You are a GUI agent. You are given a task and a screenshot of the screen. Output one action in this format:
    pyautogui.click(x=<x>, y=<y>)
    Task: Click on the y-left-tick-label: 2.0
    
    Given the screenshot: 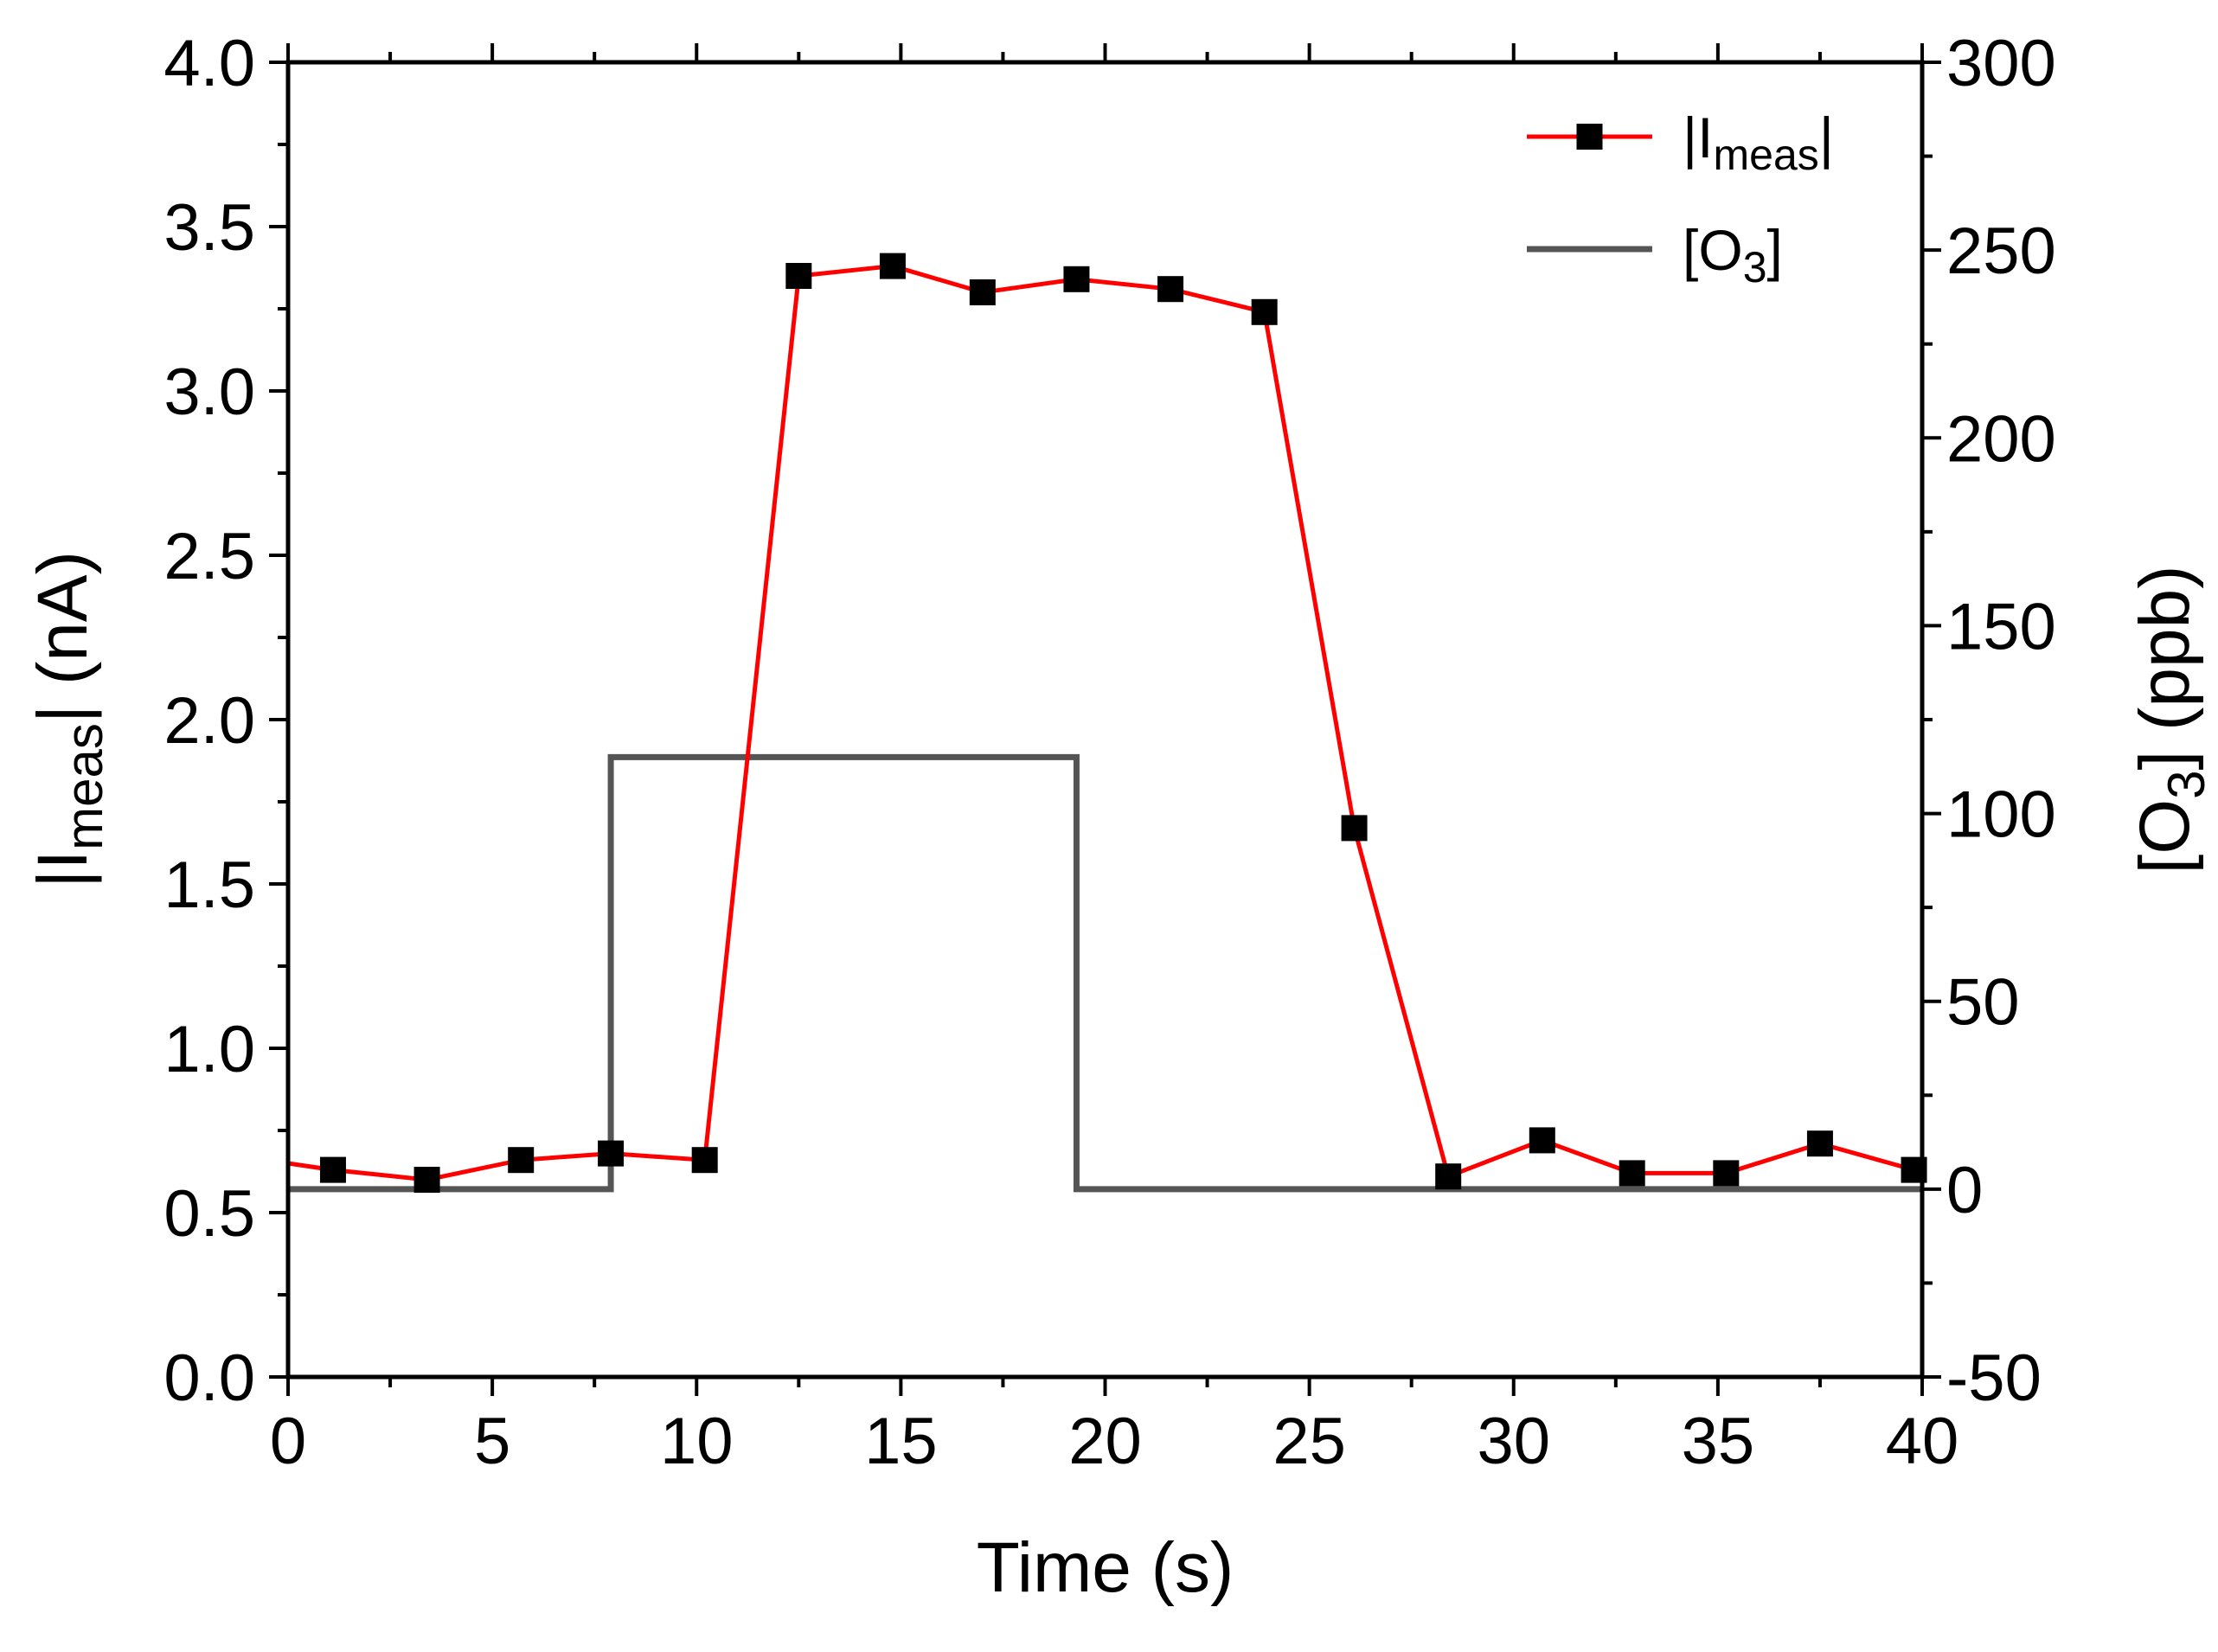 What is the action you would take?
    pyautogui.click(x=209, y=721)
    